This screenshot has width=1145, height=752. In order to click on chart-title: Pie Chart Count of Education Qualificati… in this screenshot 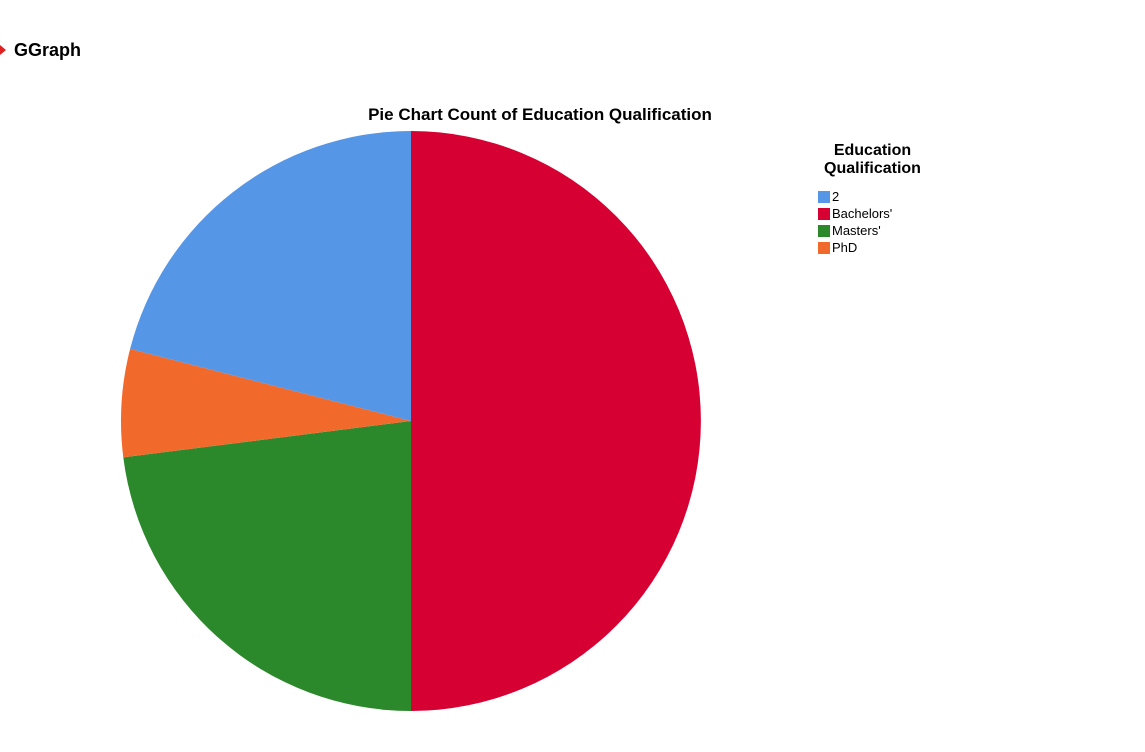, I will do `click(540, 114)`.